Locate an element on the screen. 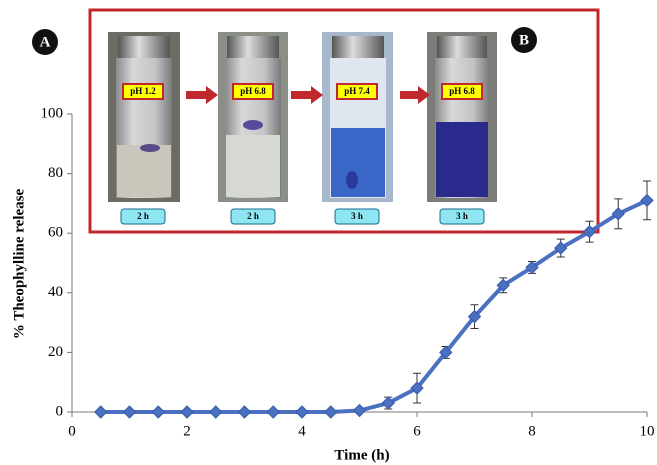 This screenshot has height=465, width=657. y-tick-label: 100 is located at coordinates (52, 113).